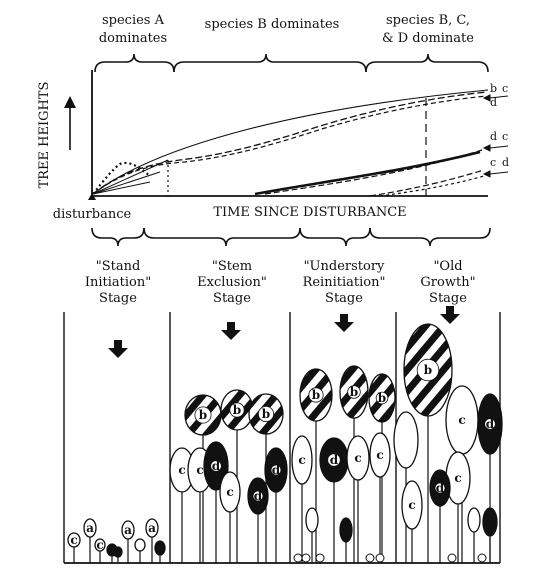 The width and height of the screenshot is (551, 588). I want to click on height-curves, so click(290, 143).